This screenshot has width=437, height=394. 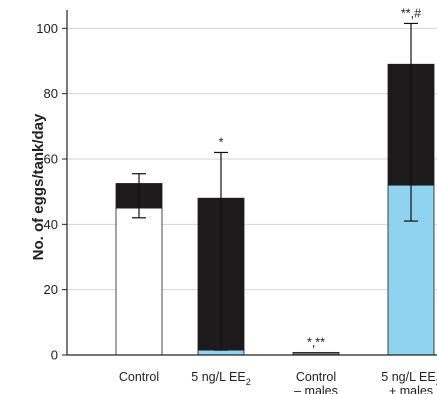 What do you see at coordinates (51, 289) in the screenshot?
I see `y-tick-label: 20` at bounding box center [51, 289].